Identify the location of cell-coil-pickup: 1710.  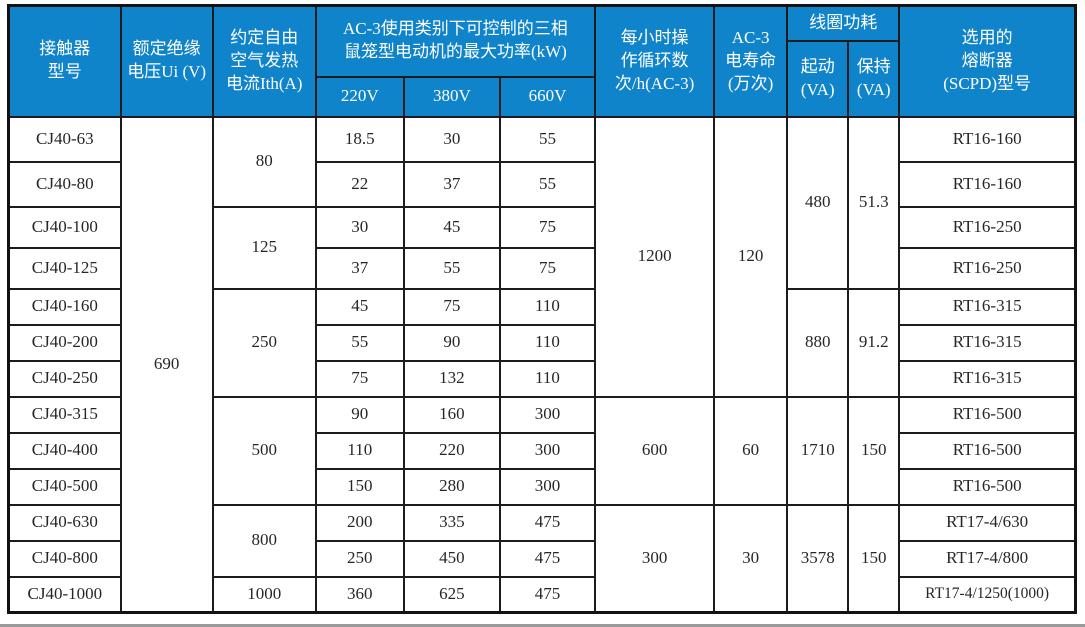
(818, 450).